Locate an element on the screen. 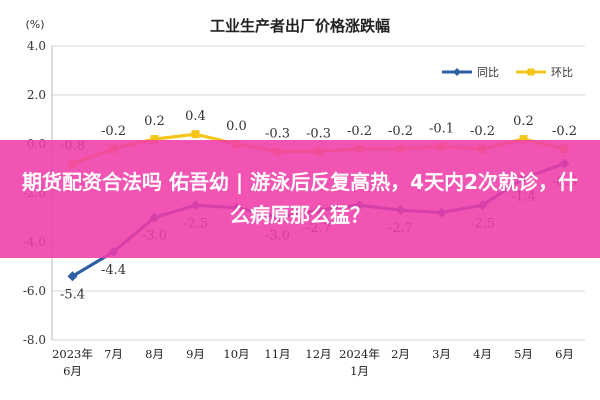 The height and width of the screenshot is (400, 600). headline-text: 期货配资合法吗 佑吾幼 | 游泳后反复高热，4天内2次就诊，什么病原那么猛？ is located at coordinates (300, 198).